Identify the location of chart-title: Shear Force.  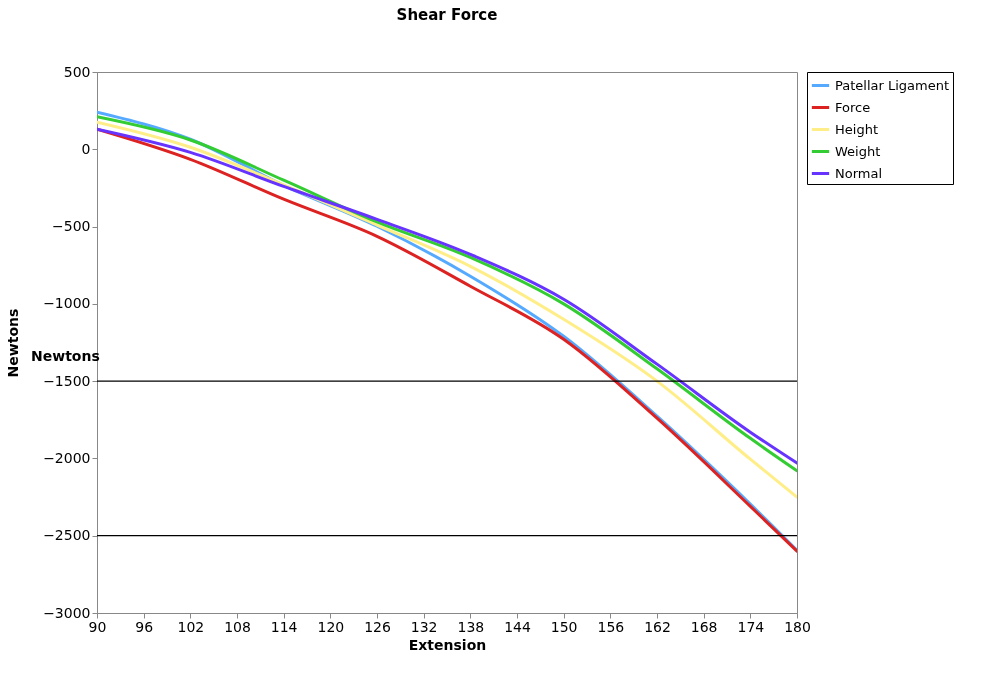
(447, 15).